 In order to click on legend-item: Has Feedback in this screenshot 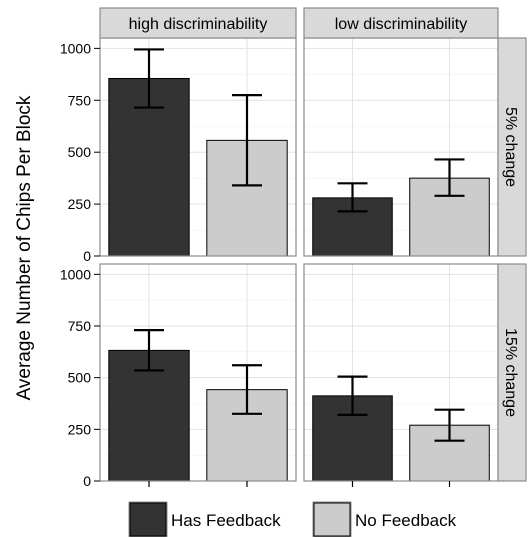, I will do `click(204, 519)`.